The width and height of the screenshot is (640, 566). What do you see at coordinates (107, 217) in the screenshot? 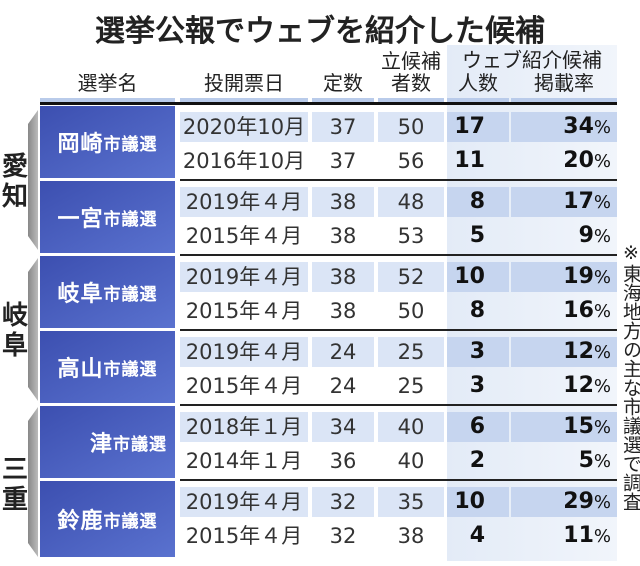
I see `election-name-ichinomiya: 一宮 市議選` at bounding box center [107, 217].